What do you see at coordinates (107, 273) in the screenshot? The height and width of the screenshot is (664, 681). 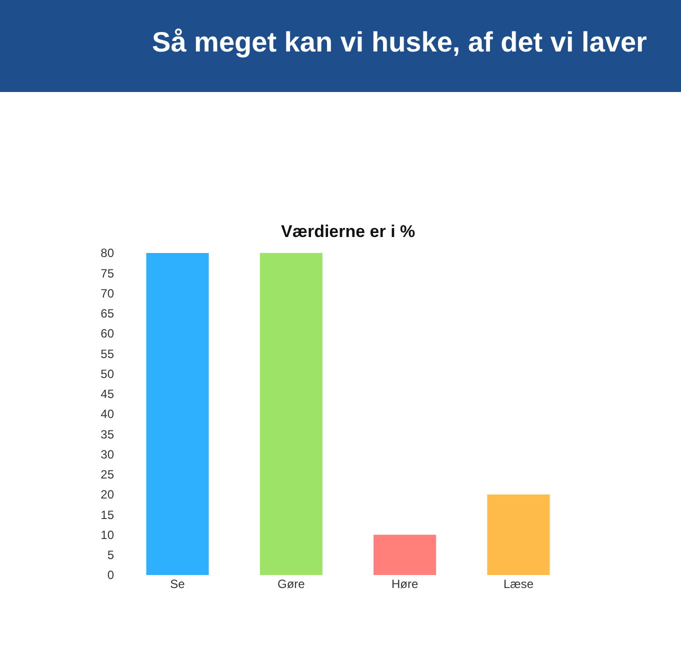 I see `y-tick-label: 75` at bounding box center [107, 273].